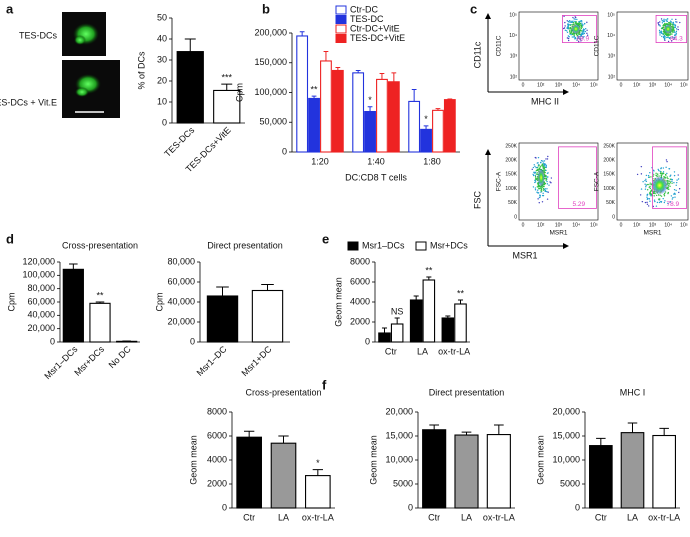  I want to click on y-tick-label: 0, so click(164, 122).